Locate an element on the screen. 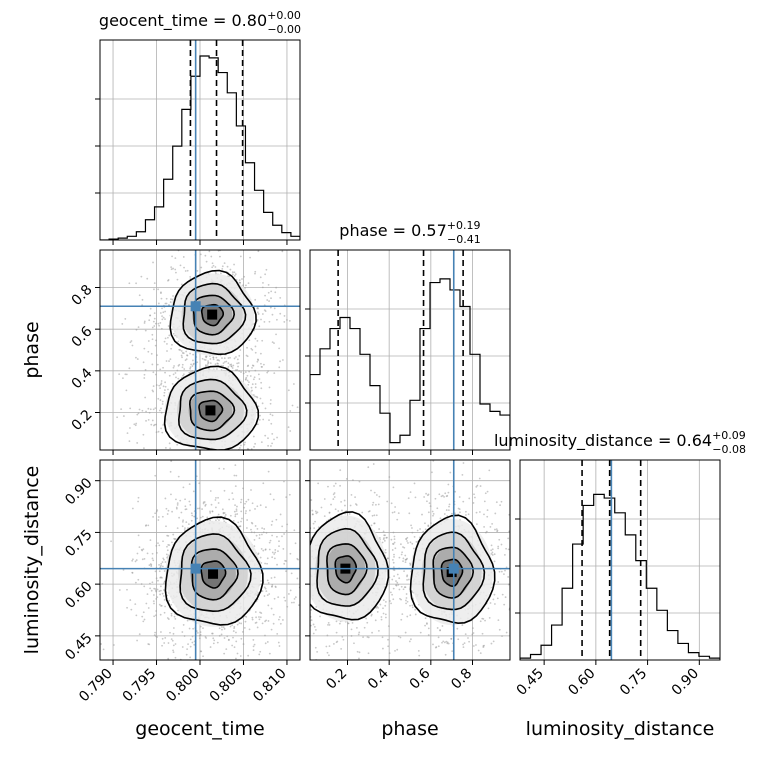 Image resolution: width=760 pixels, height=760 pixels. x-tick-label: 0.800 is located at coordinates (183, 686).